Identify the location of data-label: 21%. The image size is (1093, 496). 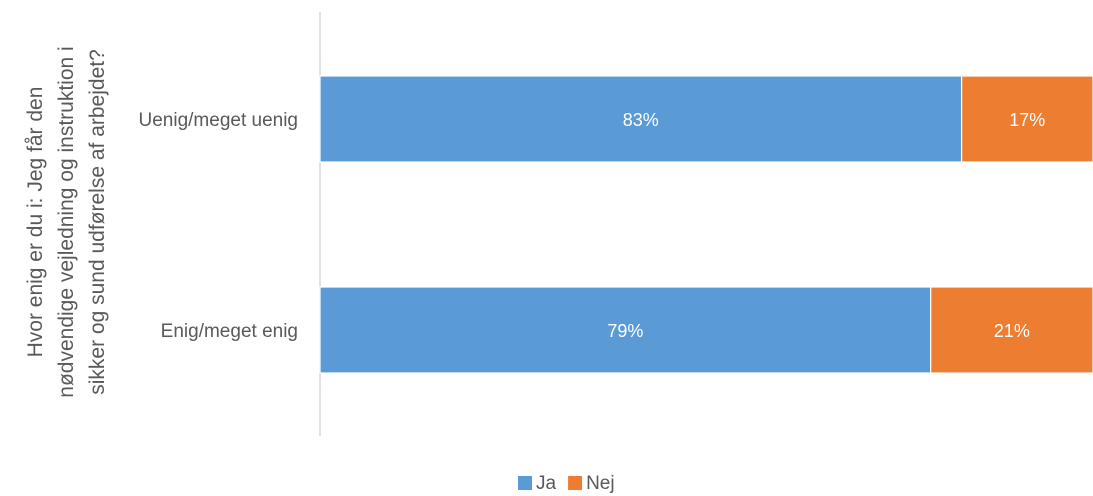
(1012, 331).